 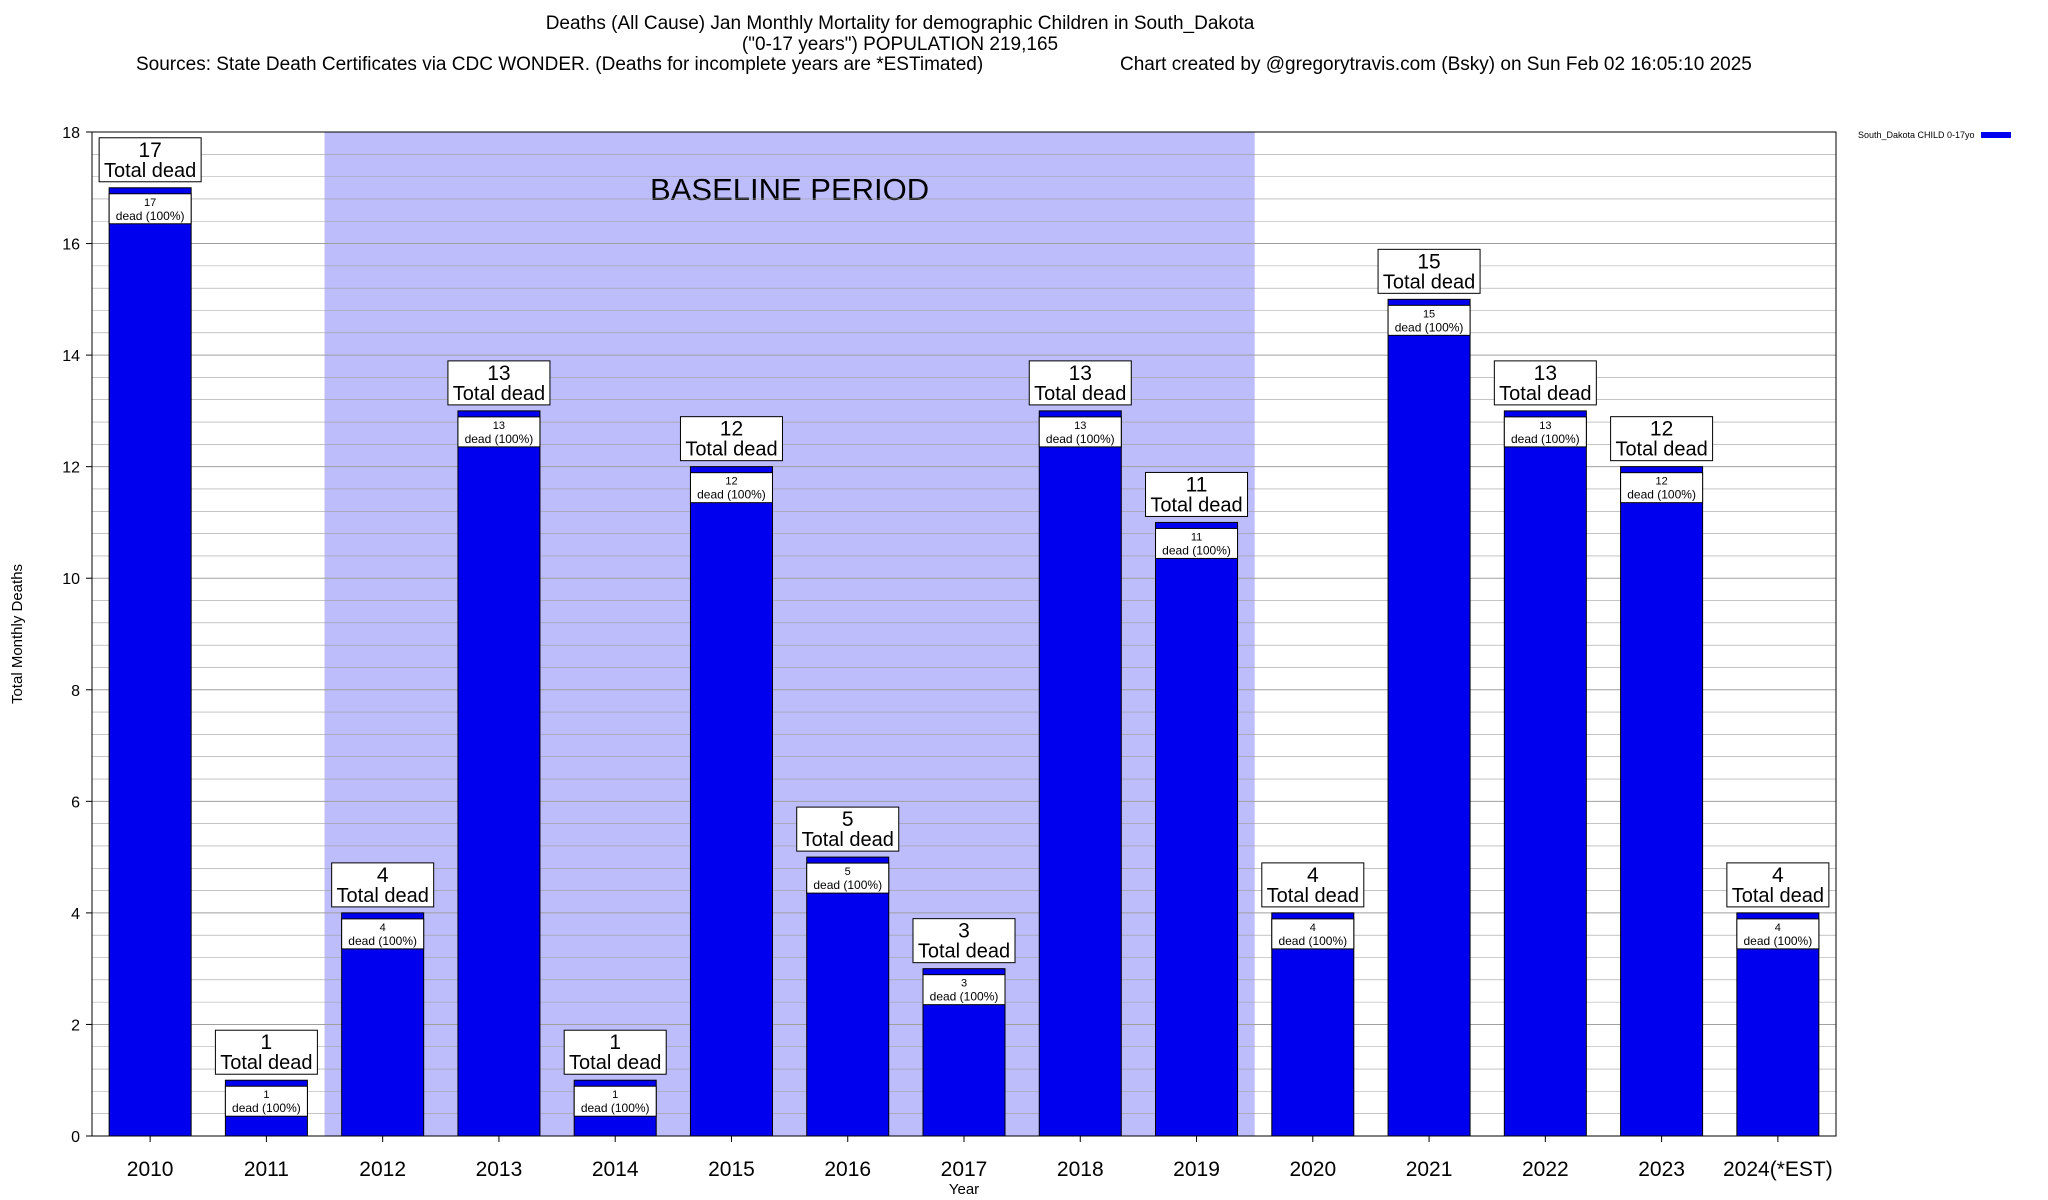 I want to click on y-tick-label: 8, so click(x=75, y=691).